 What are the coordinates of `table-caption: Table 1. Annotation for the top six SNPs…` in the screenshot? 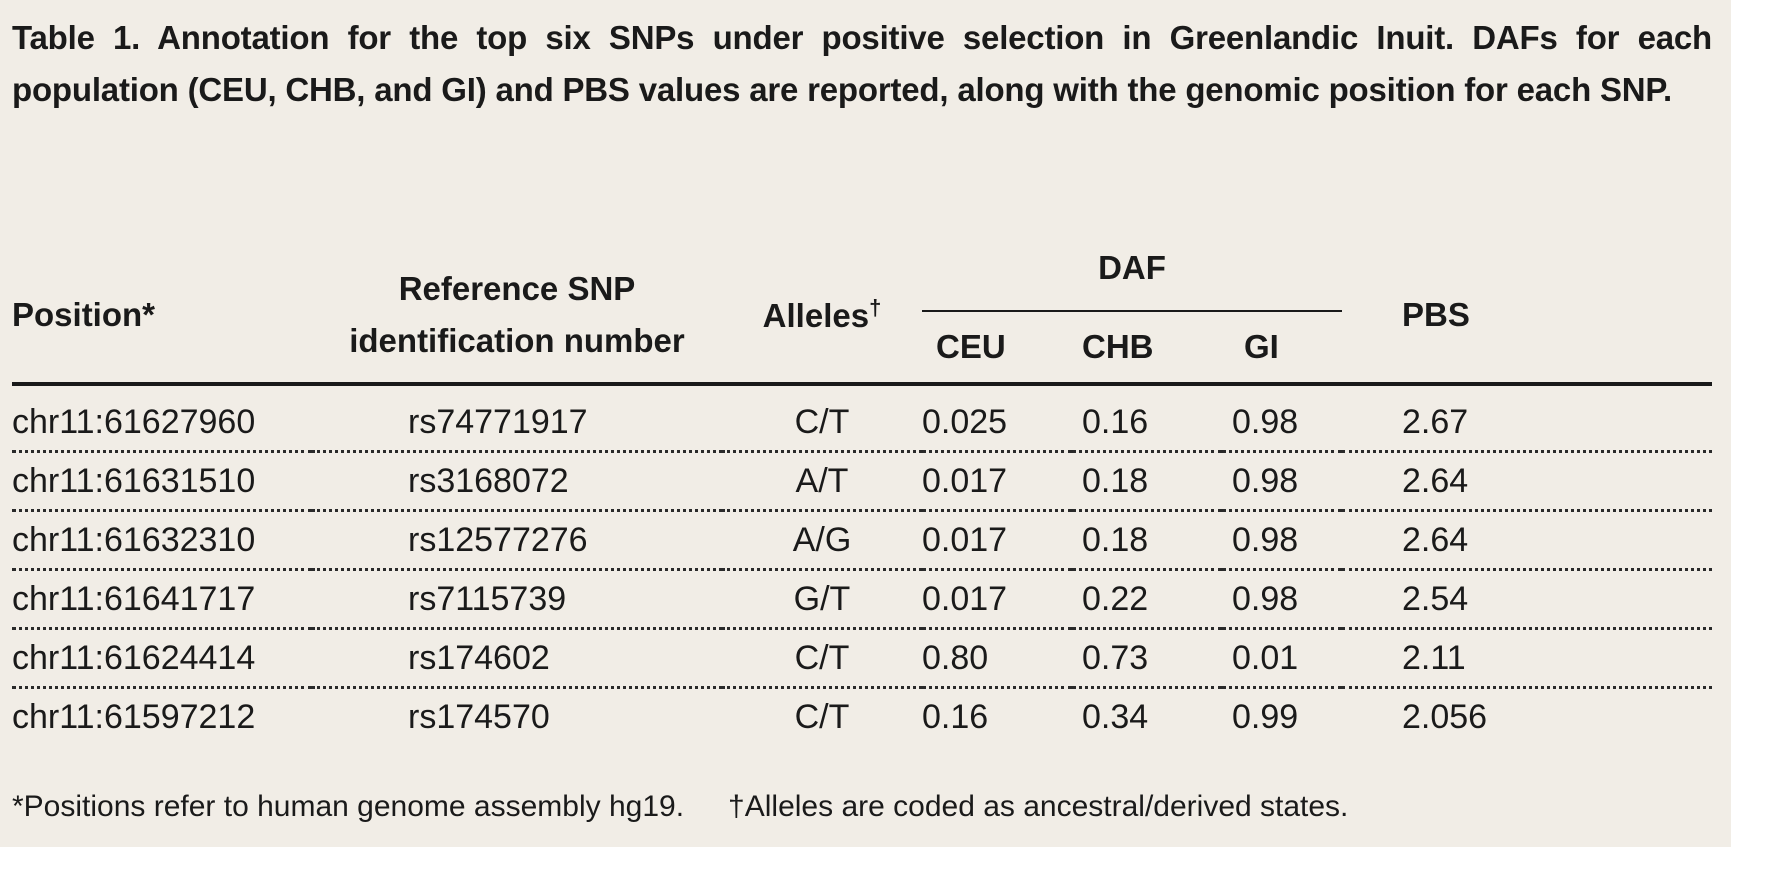 It's located at (862, 63).